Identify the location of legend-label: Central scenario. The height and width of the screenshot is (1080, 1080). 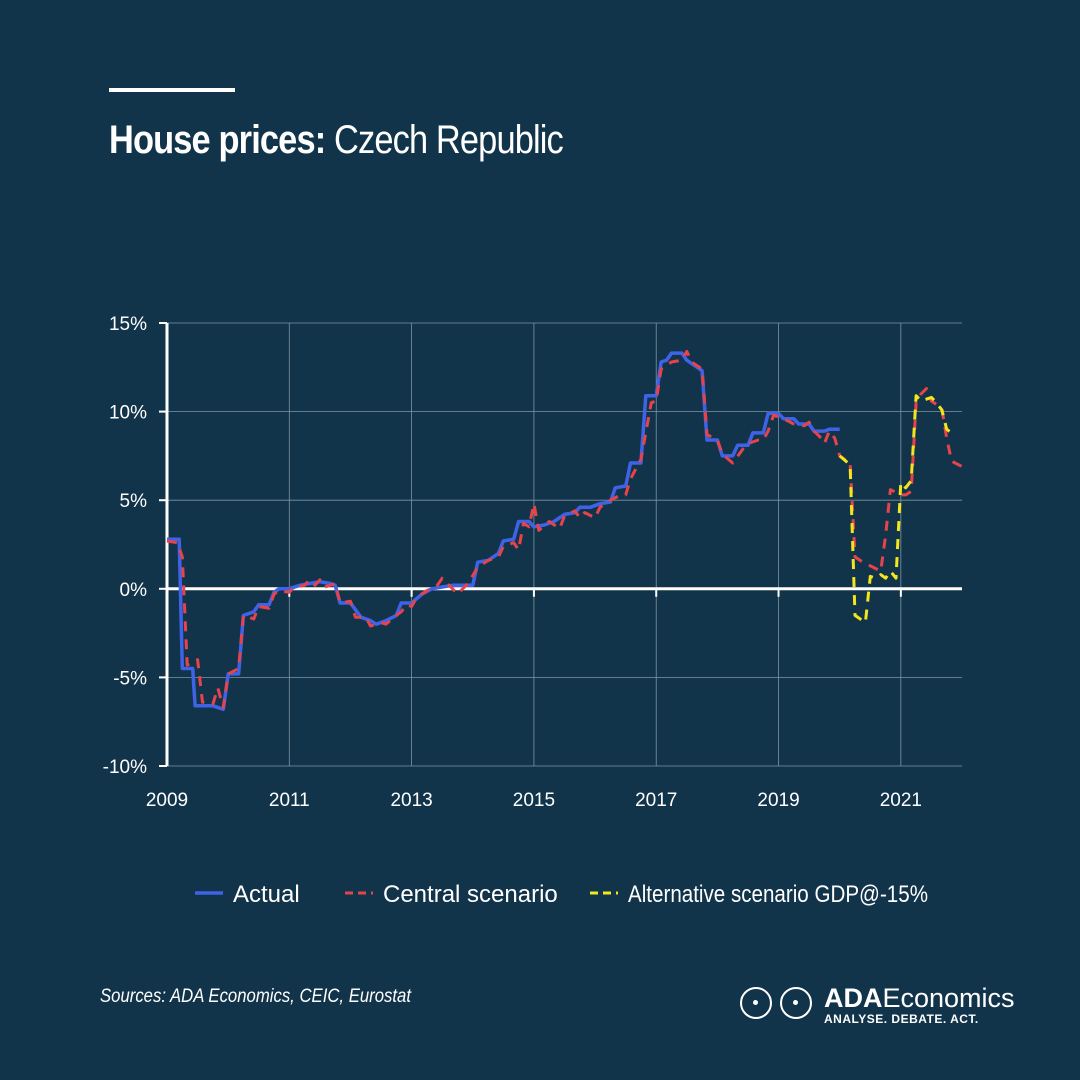
(470, 894).